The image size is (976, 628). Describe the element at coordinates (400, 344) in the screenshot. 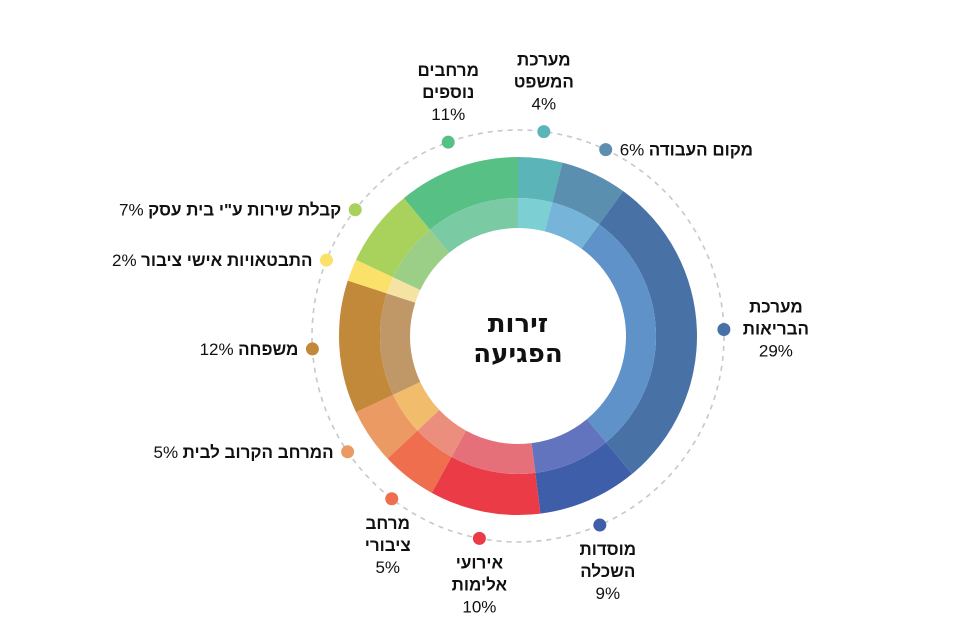

I see `slice-8-inner` at that location.